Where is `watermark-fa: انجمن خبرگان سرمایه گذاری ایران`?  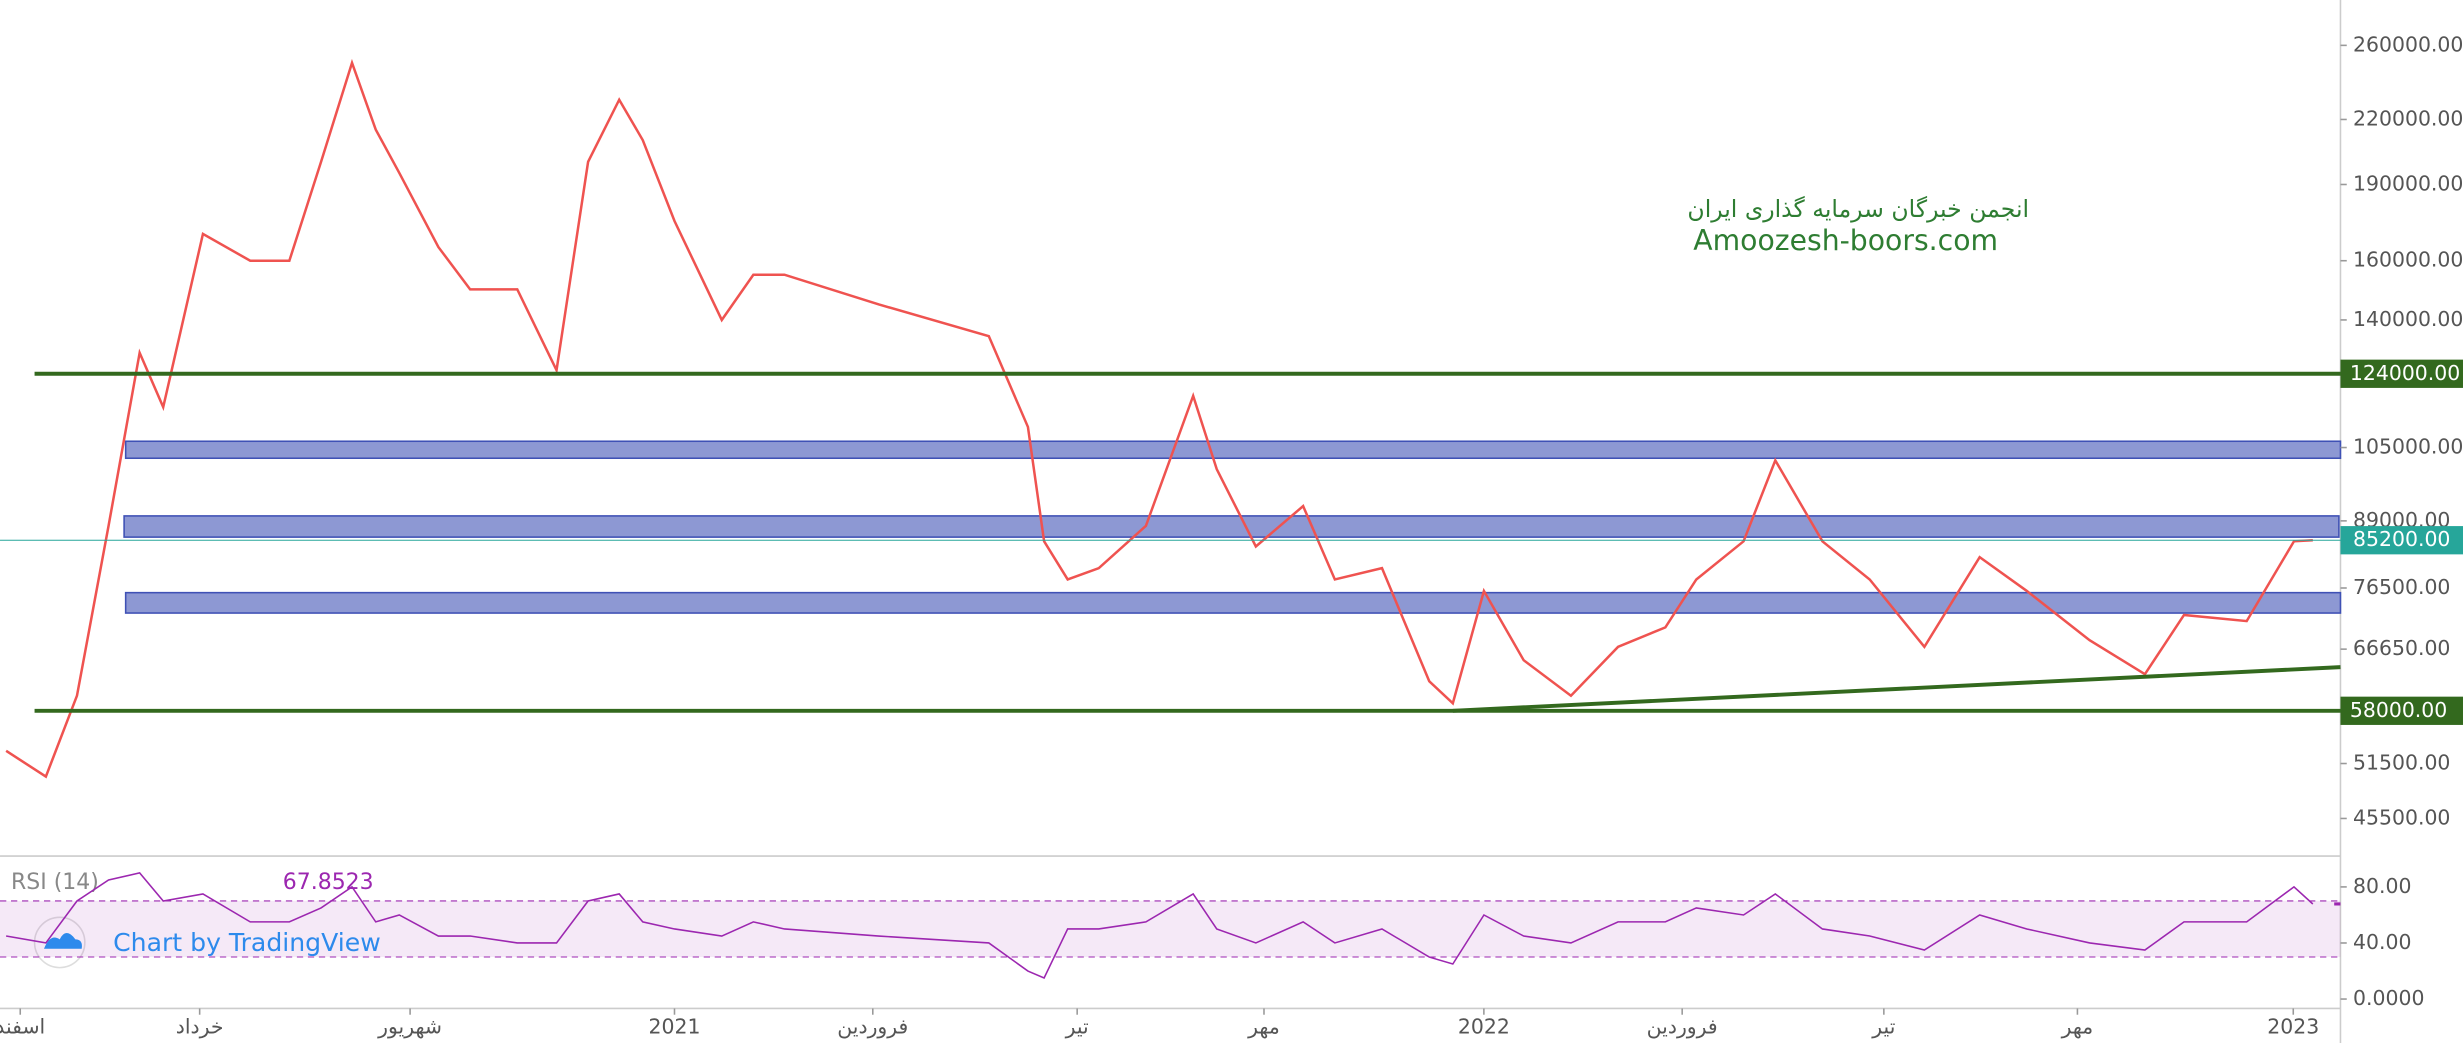
watermark-fa: انجمن خبرگان سرمایه گذاری ایران is located at coordinates (1858, 209).